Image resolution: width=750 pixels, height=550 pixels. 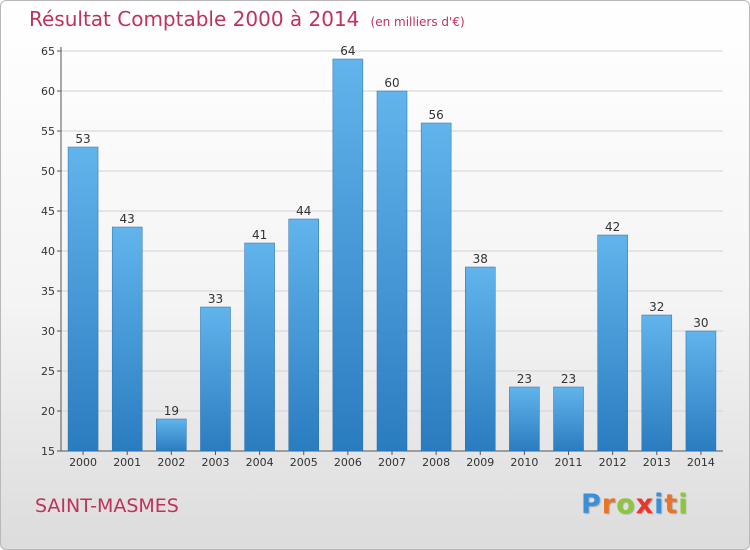 What do you see at coordinates (609, 504) in the screenshot?
I see `logo-letter: r` at bounding box center [609, 504].